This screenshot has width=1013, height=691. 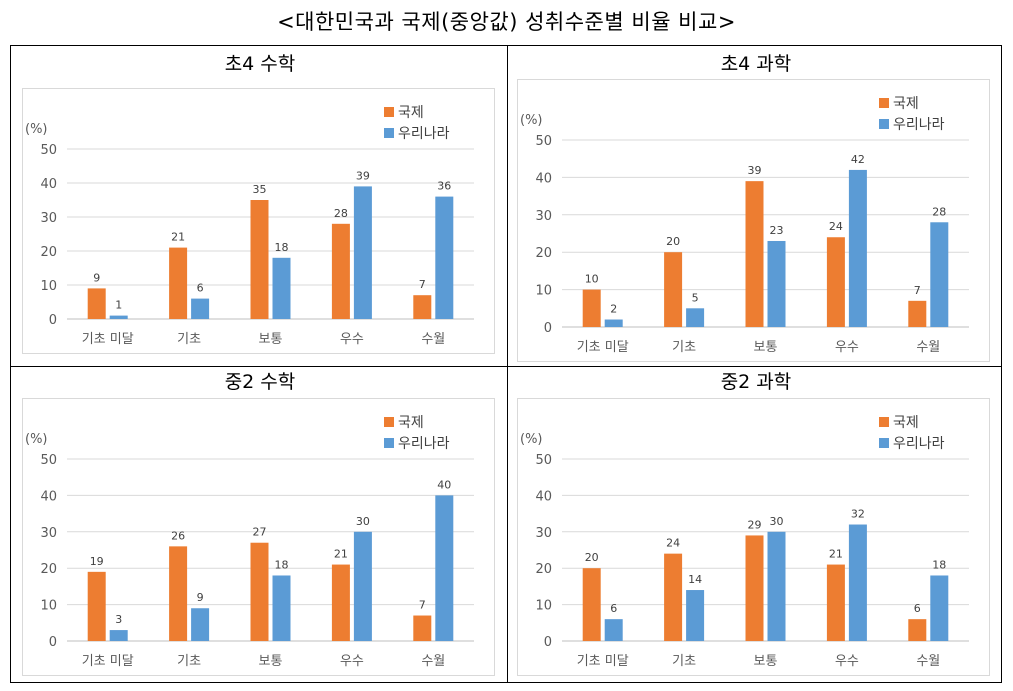 I want to click on x-tick-label: 기초 미달, so click(x=603, y=661).